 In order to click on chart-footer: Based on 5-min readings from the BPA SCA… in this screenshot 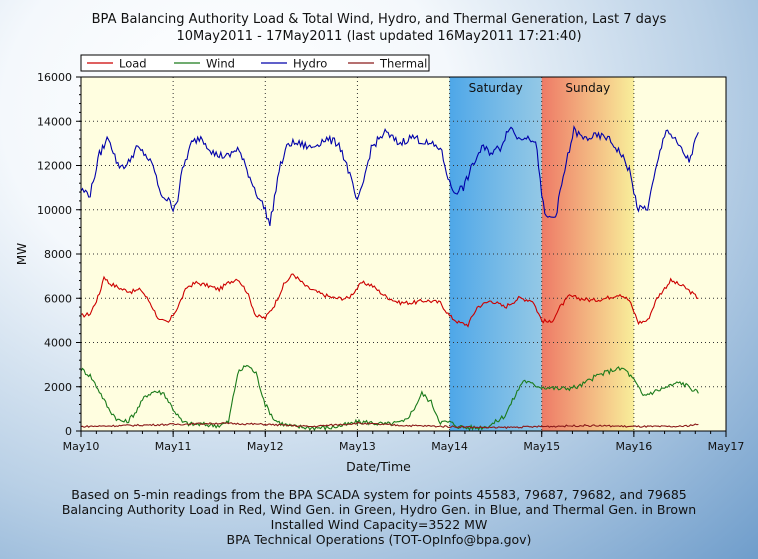, I will do `click(379, 517)`.